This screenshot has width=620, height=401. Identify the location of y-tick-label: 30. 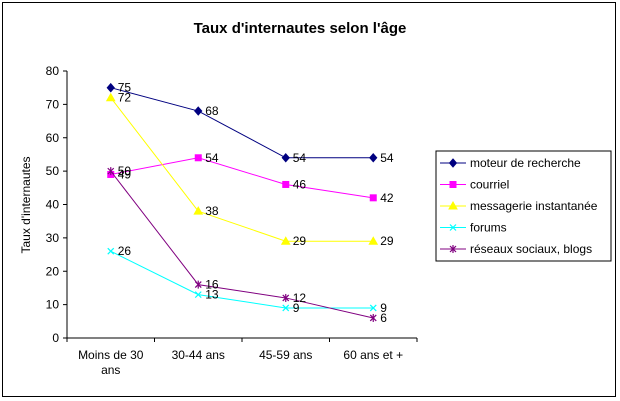
(53, 238).